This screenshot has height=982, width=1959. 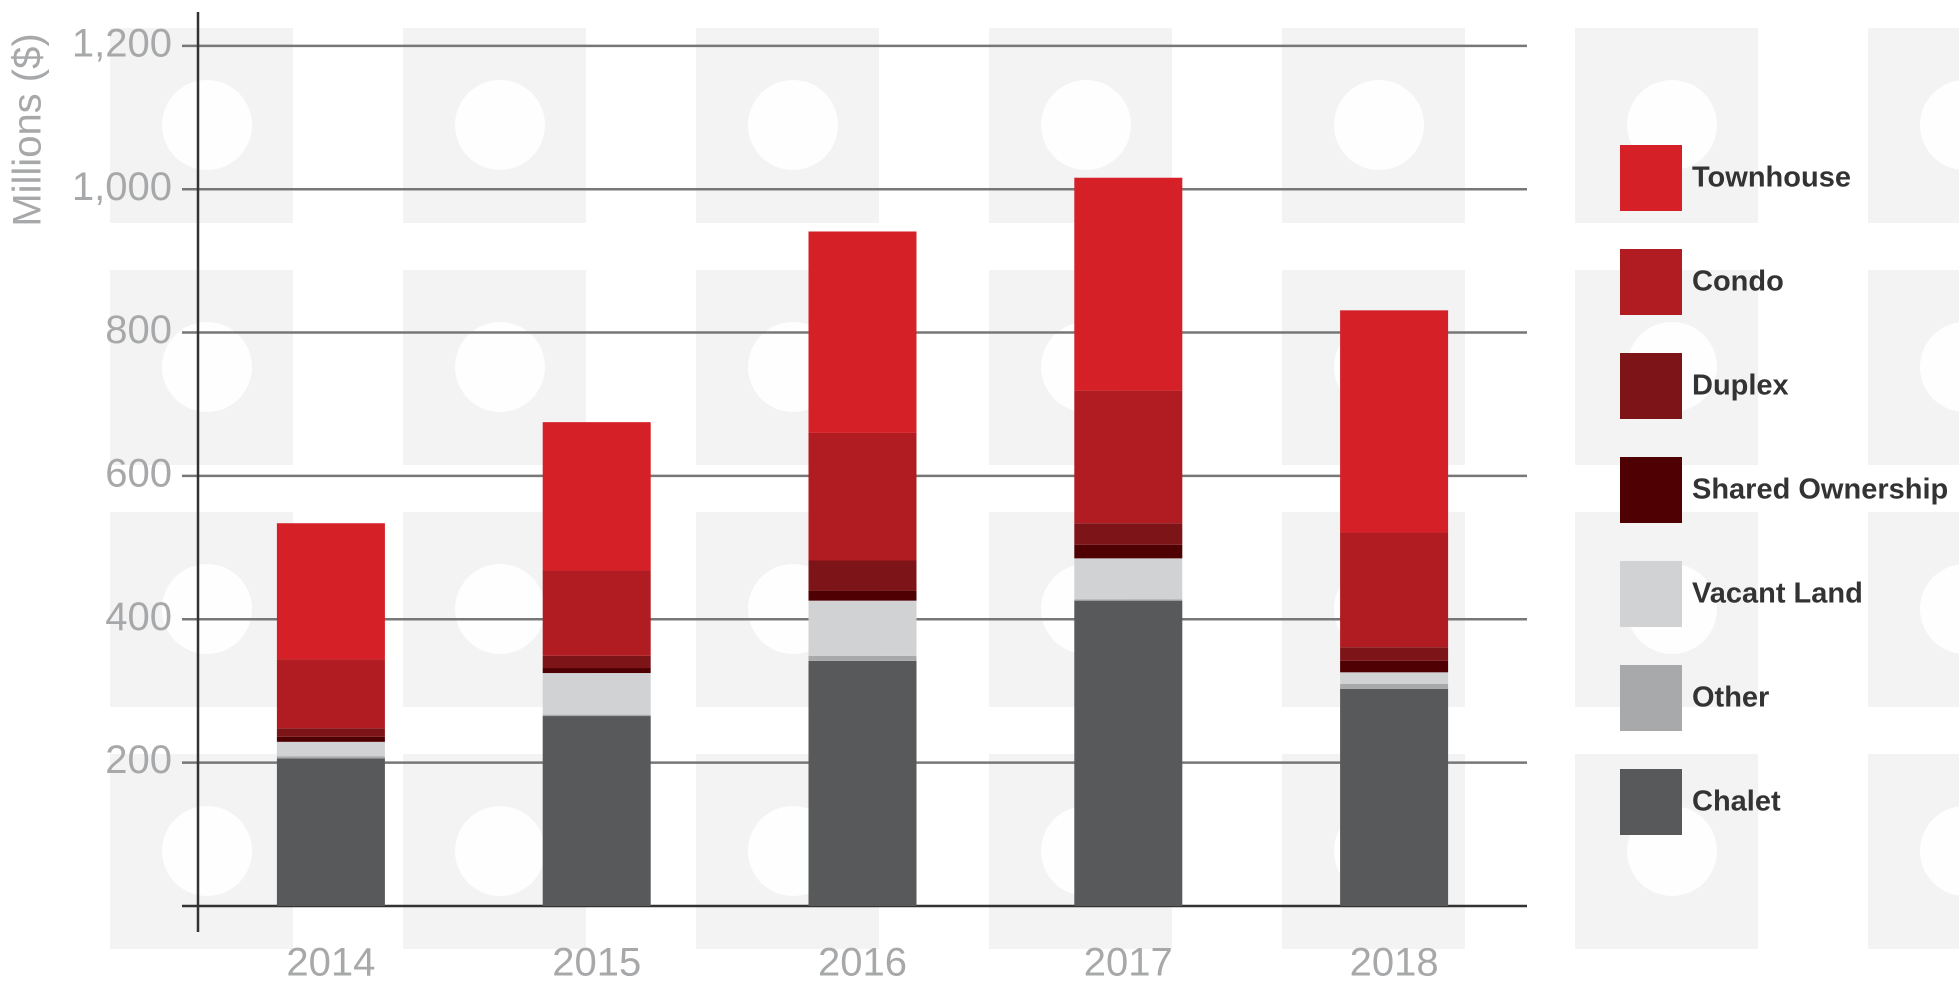 What do you see at coordinates (1820, 490) in the screenshot?
I see `legend-label: Shared Ownership` at bounding box center [1820, 490].